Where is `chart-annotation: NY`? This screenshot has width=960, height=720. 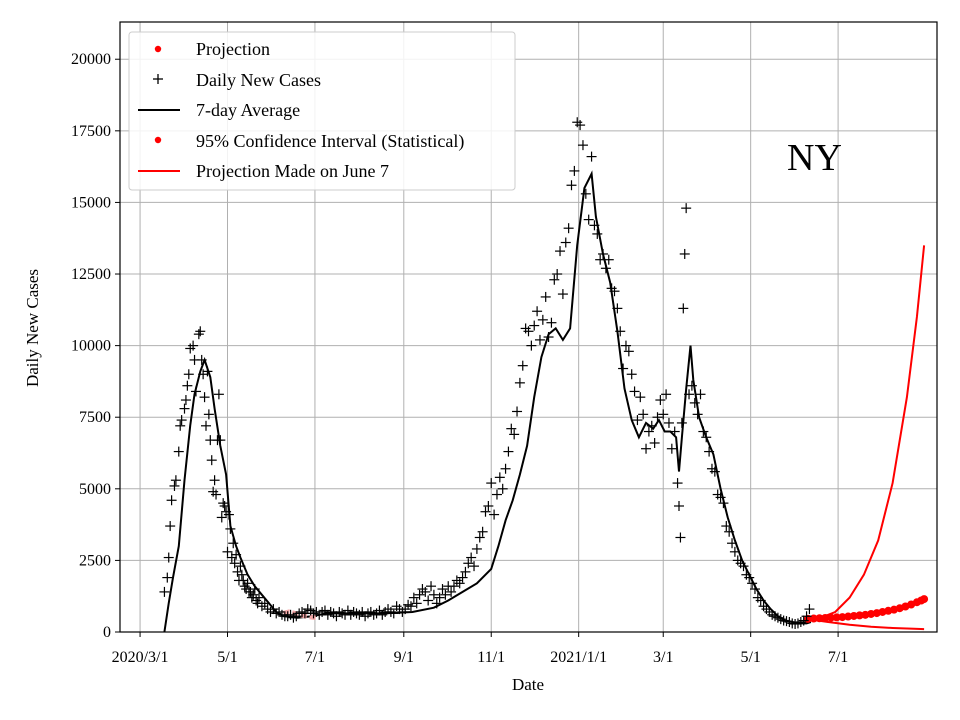 chart-annotation: NY is located at coordinates (814, 158).